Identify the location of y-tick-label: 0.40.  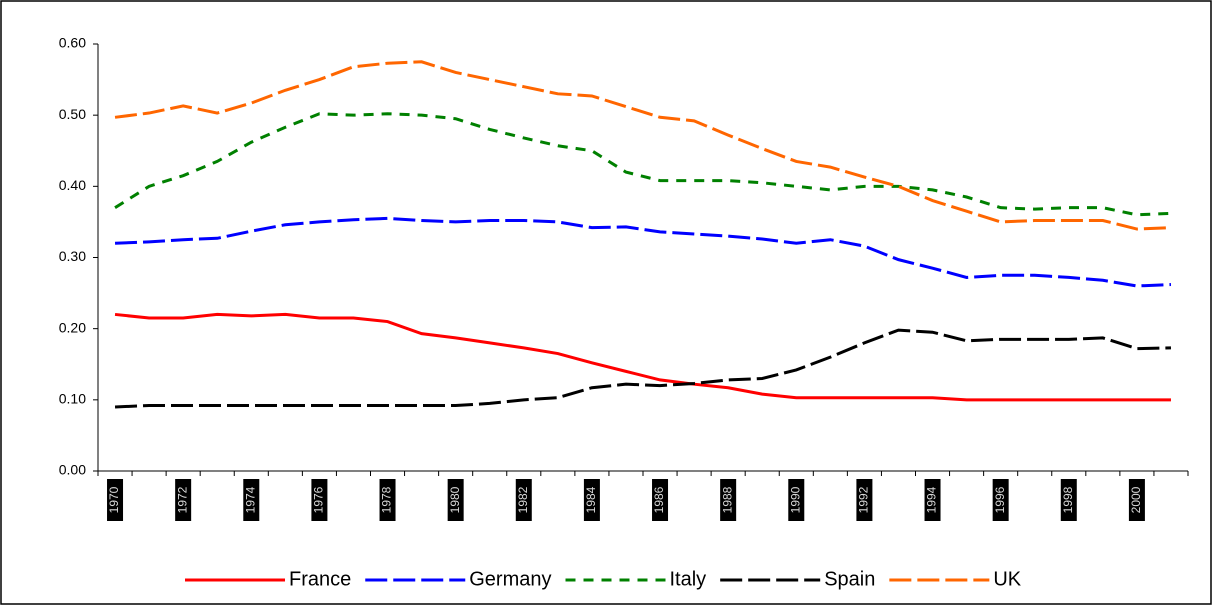
(72, 185).